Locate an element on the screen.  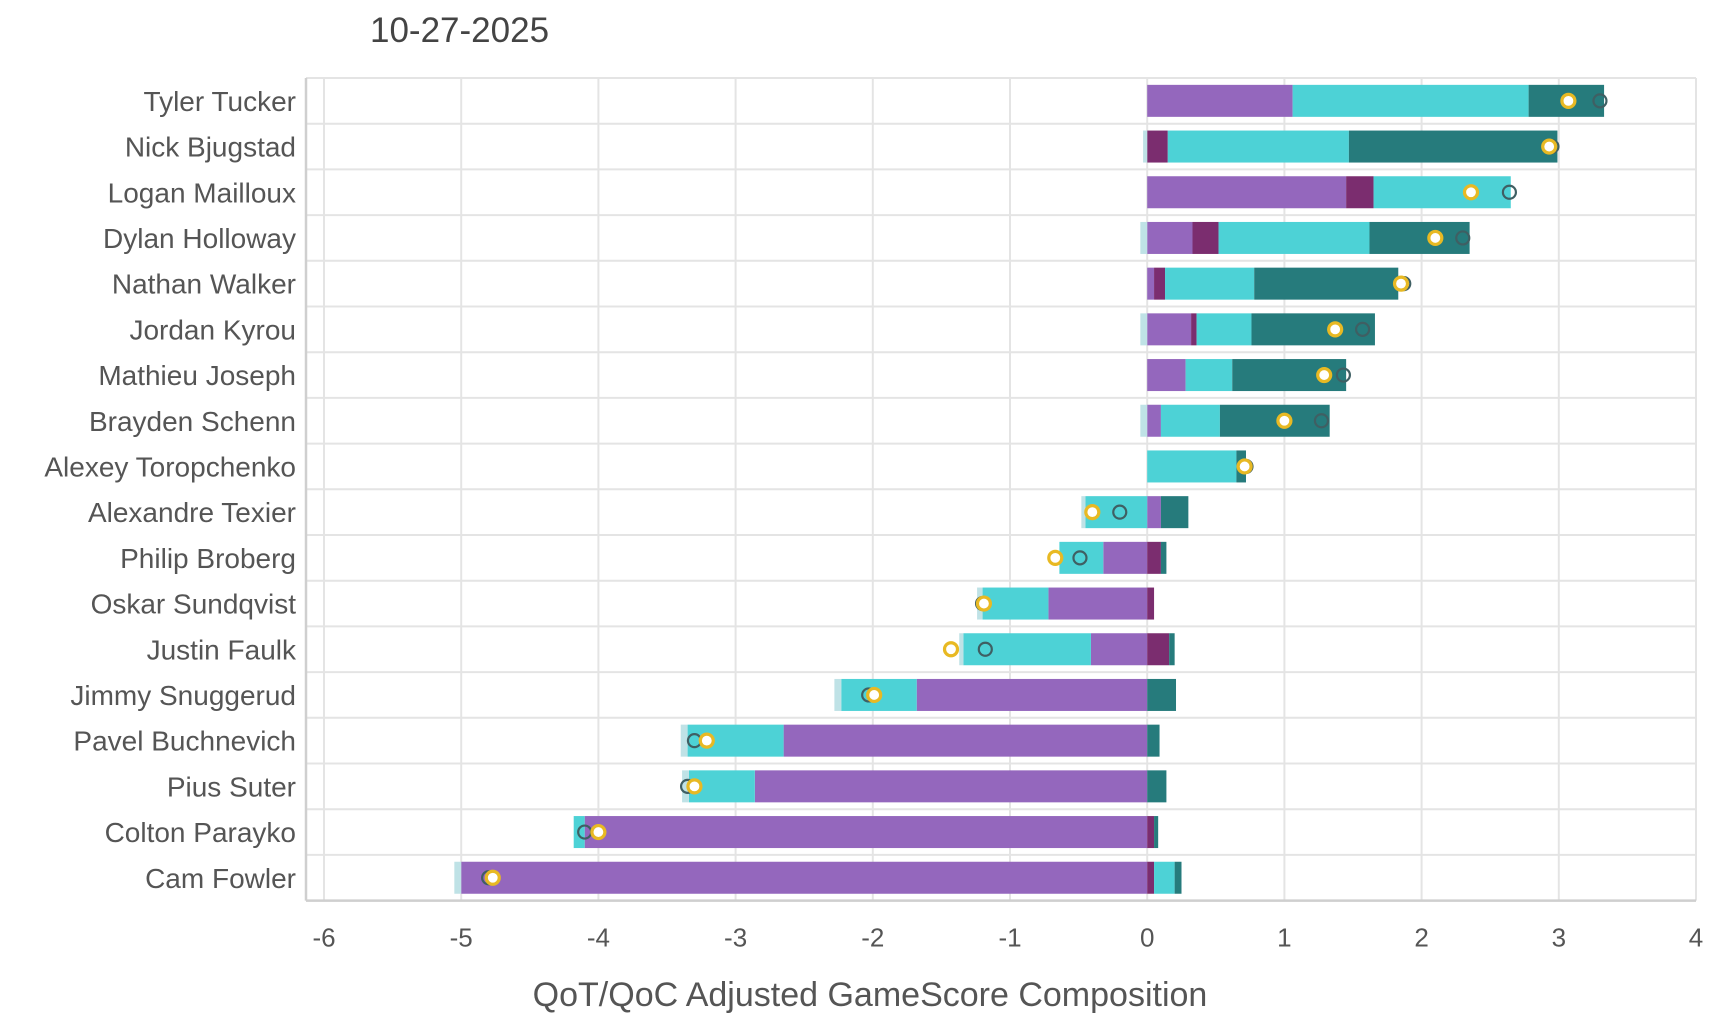
chart-date: 10-27-2025 is located at coordinates (459, 30).